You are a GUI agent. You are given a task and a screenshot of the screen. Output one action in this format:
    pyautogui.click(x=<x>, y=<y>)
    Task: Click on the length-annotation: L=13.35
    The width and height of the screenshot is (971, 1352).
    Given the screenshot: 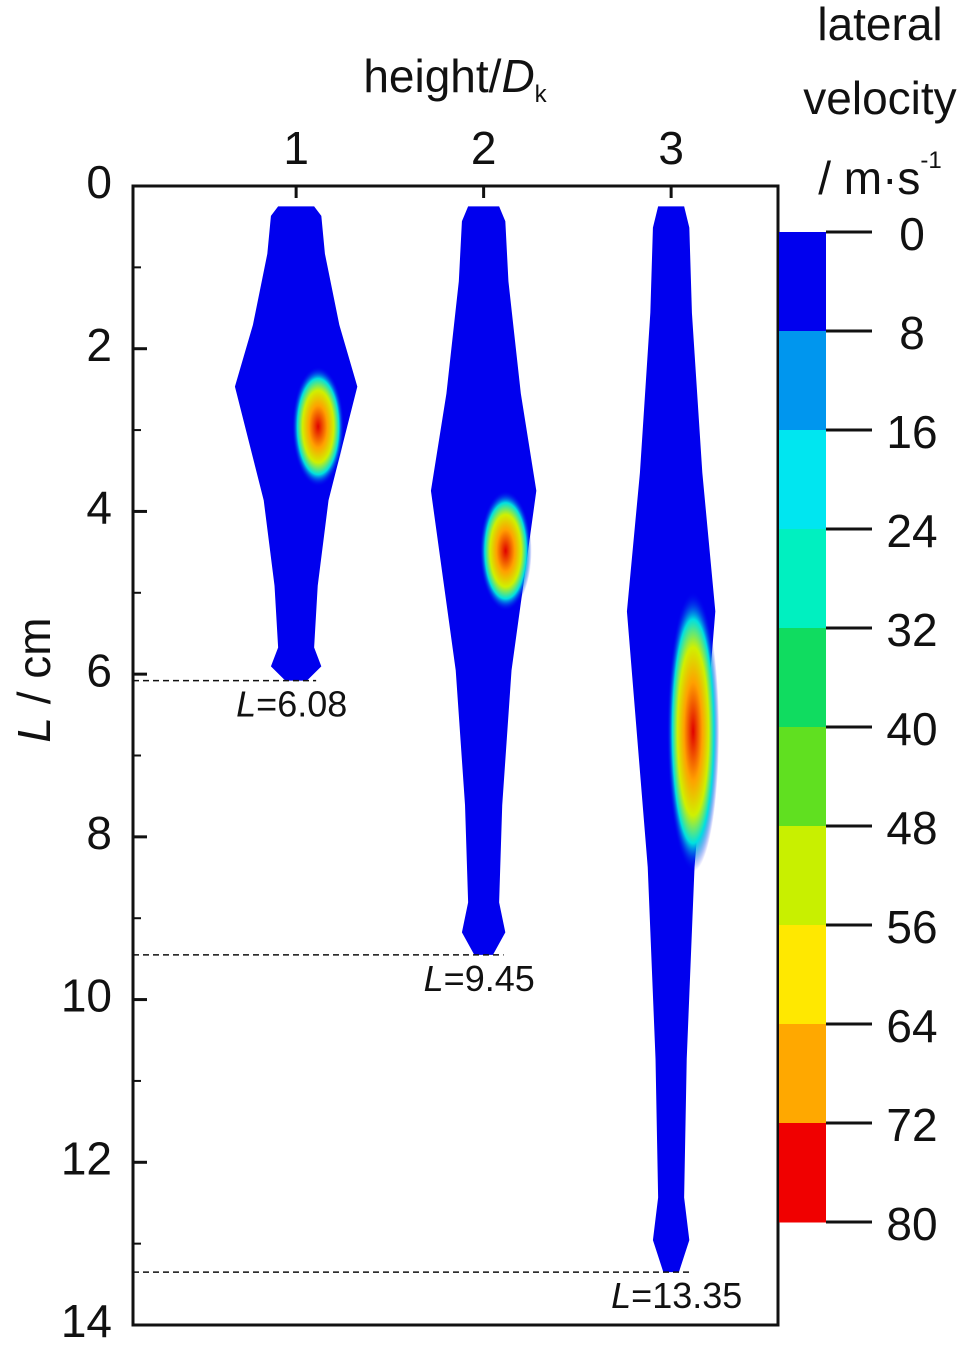 What is the action you would take?
    pyautogui.click(x=676, y=1295)
    